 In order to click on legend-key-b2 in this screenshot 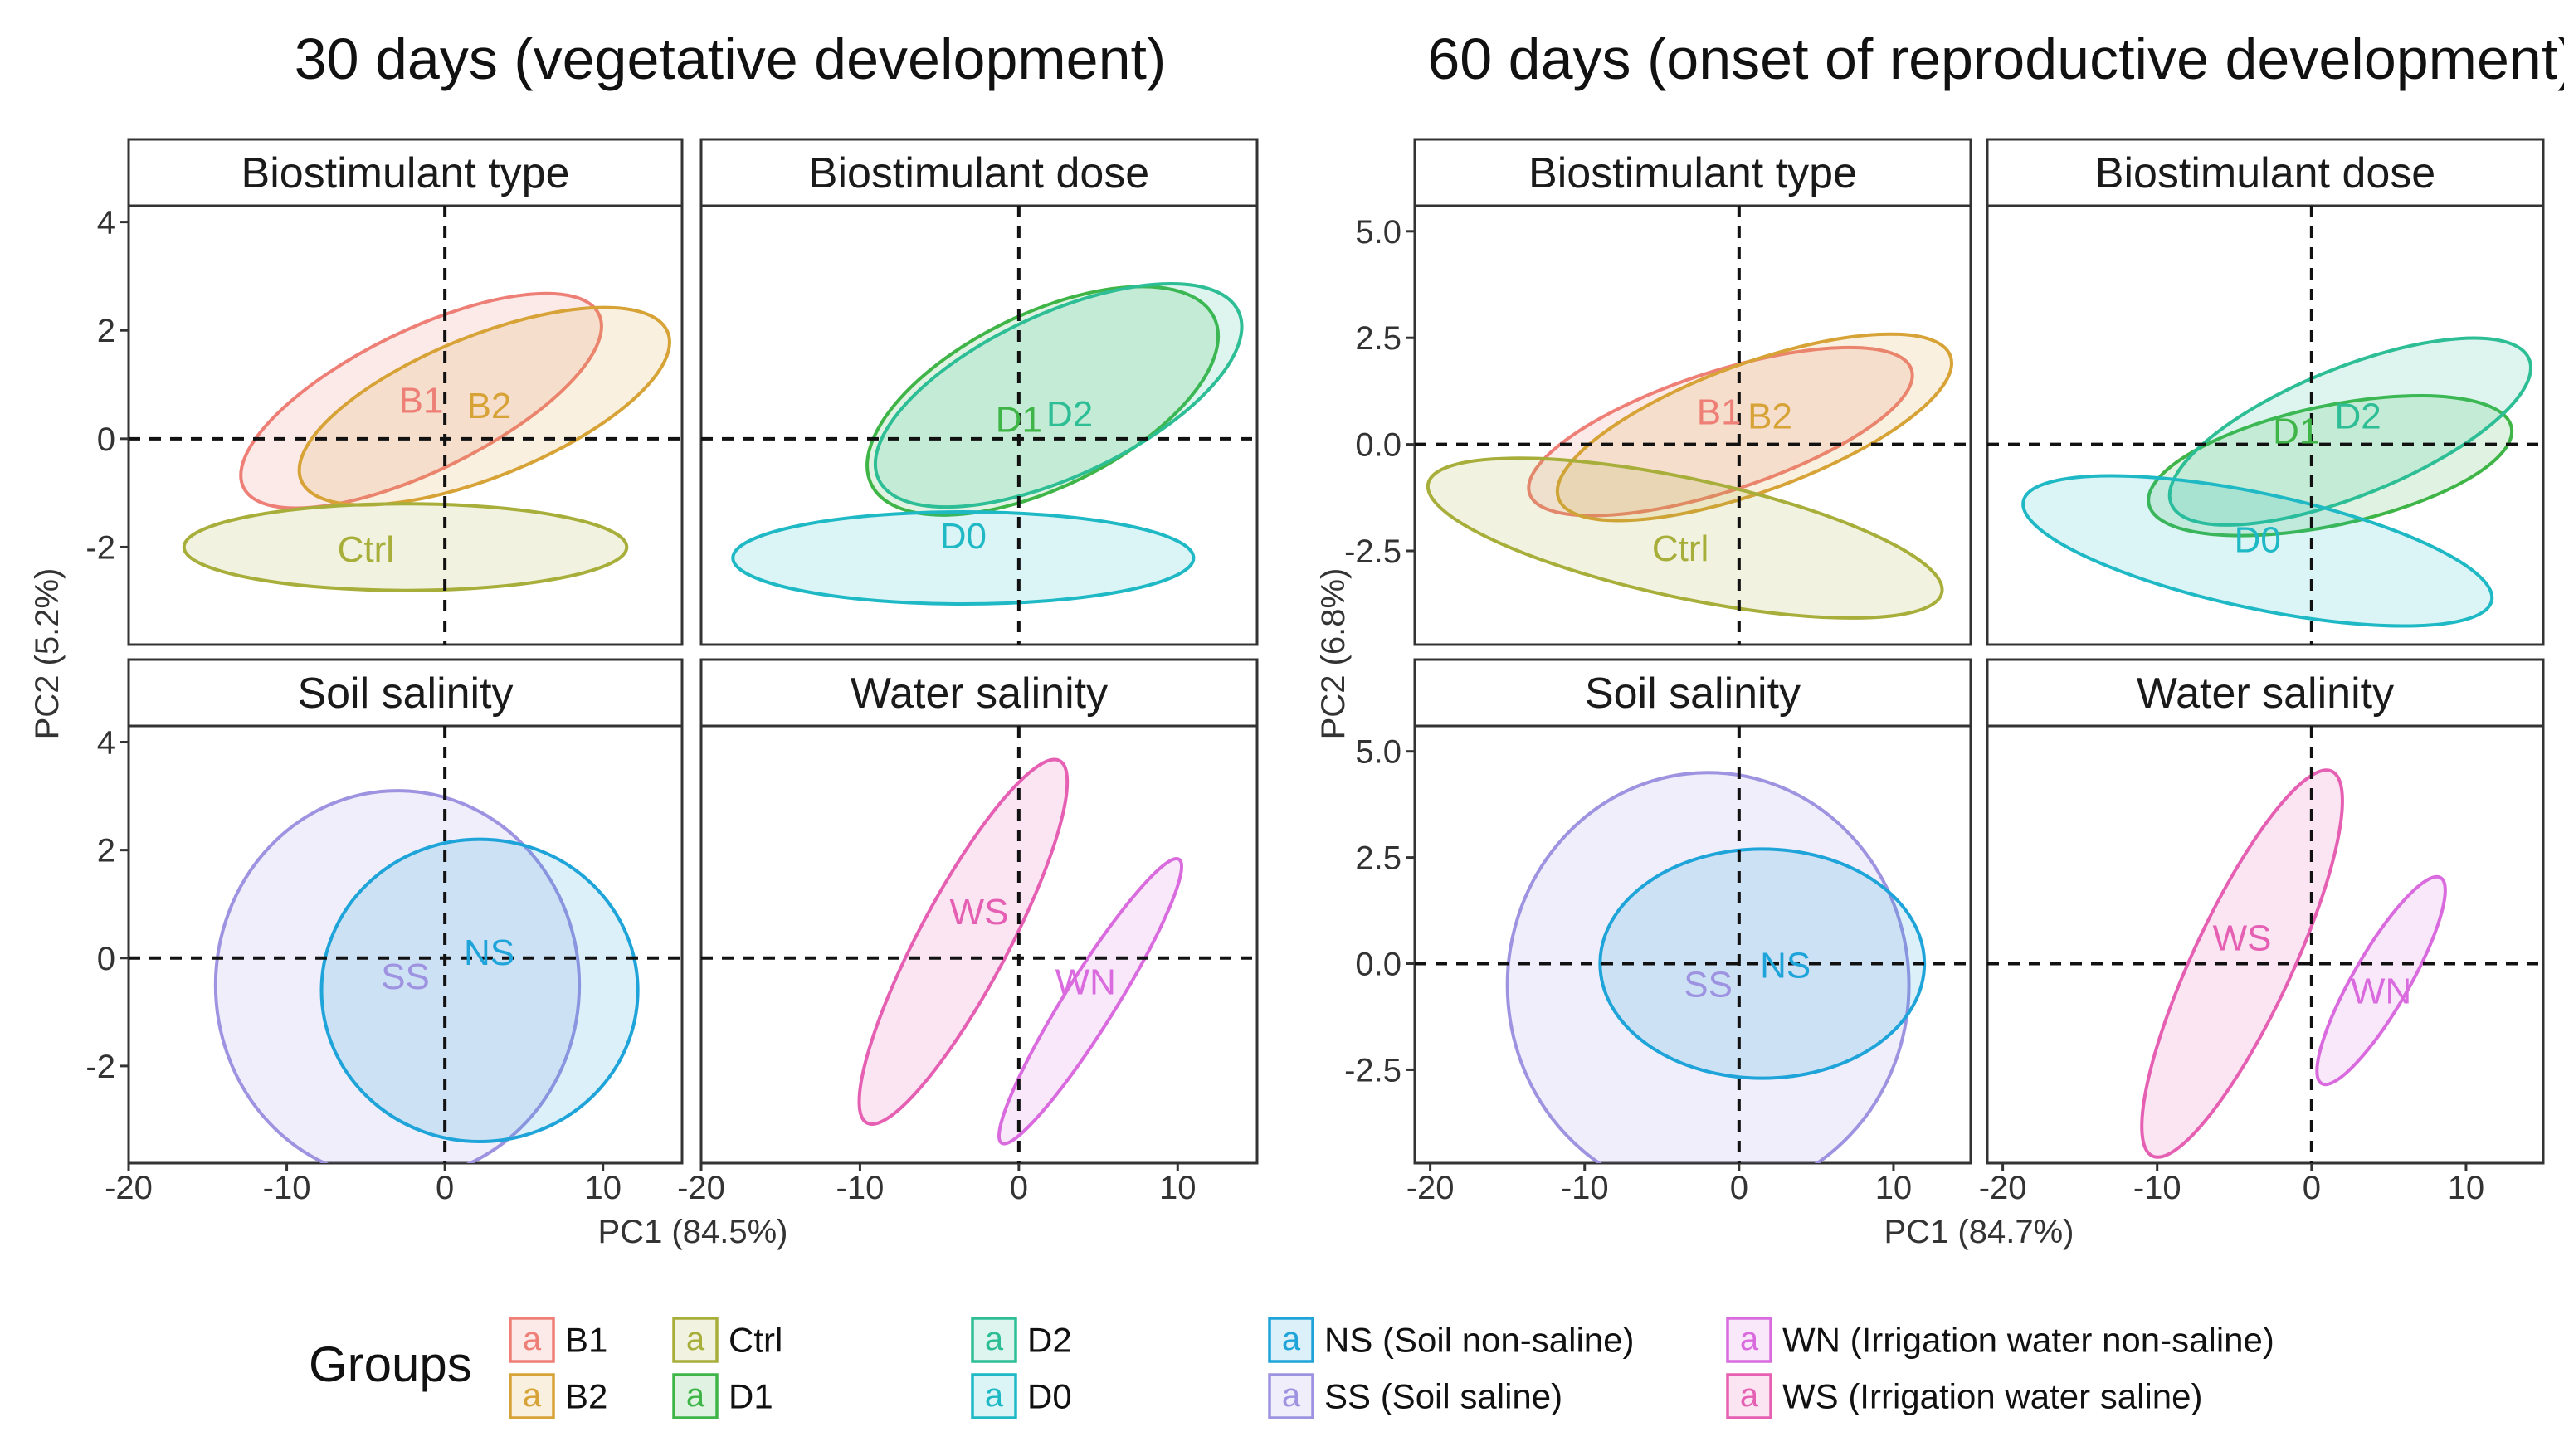, I will do `click(532, 1396)`.